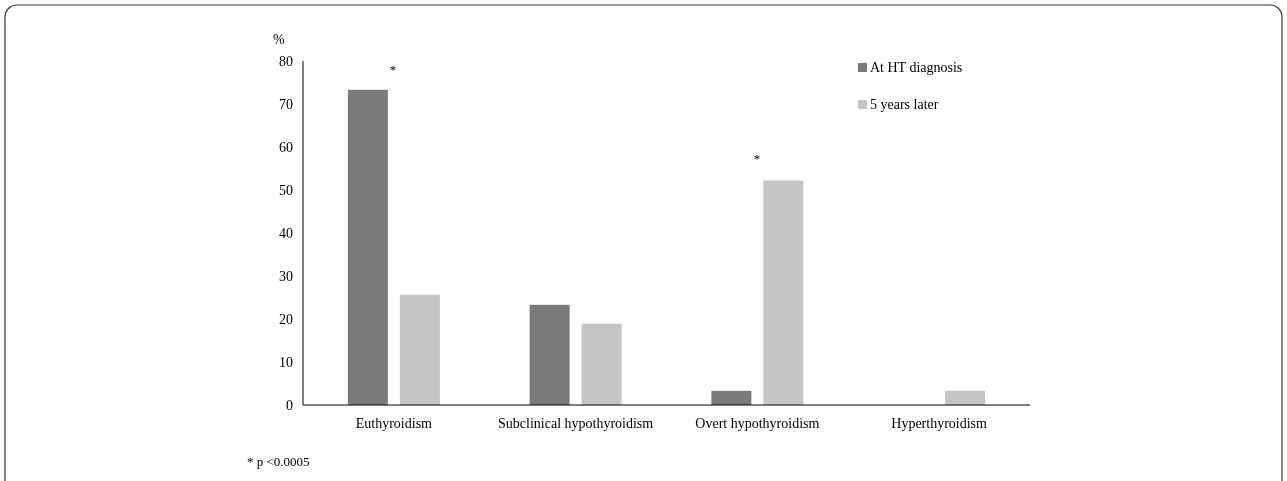  I want to click on x-tick-label: Euthyroidism, so click(394, 423).